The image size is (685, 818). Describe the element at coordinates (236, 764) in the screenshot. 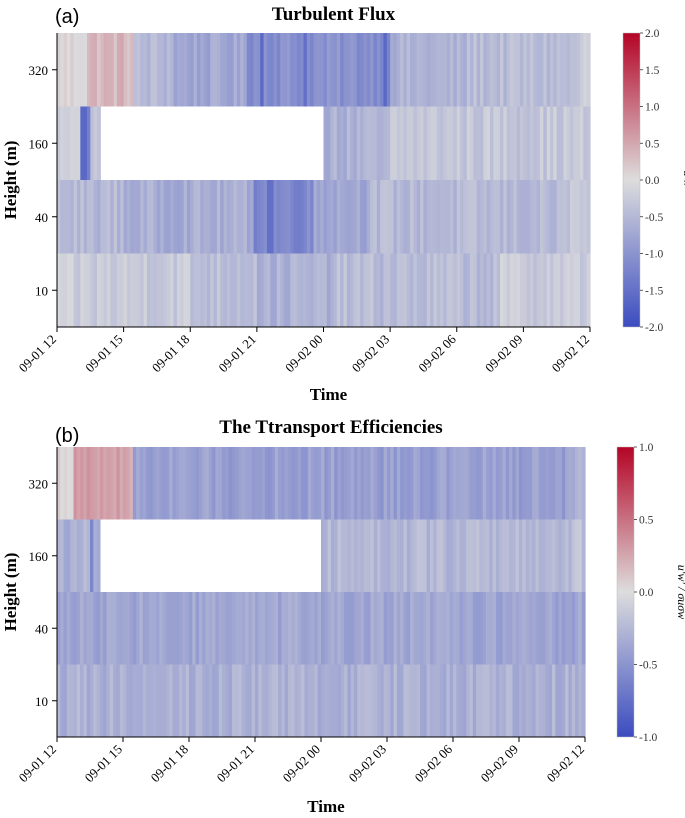

I see `x-tick-label: 09-01 21` at that location.